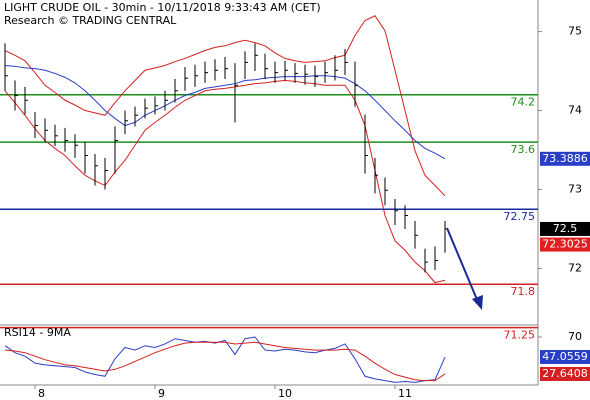 This screenshot has height=400, width=590. What do you see at coordinates (462, 265) in the screenshot?
I see `forecast-arrow` at bounding box center [462, 265].